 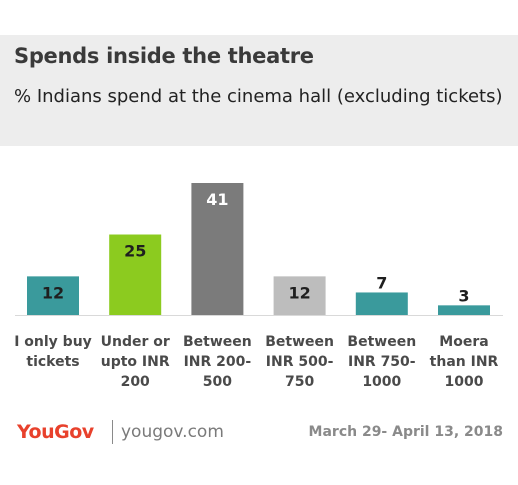 What do you see at coordinates (405, 432) in the screenshot?
I see `survey-date: March 29- April 13, 2018` at bounding box center [405, 432].